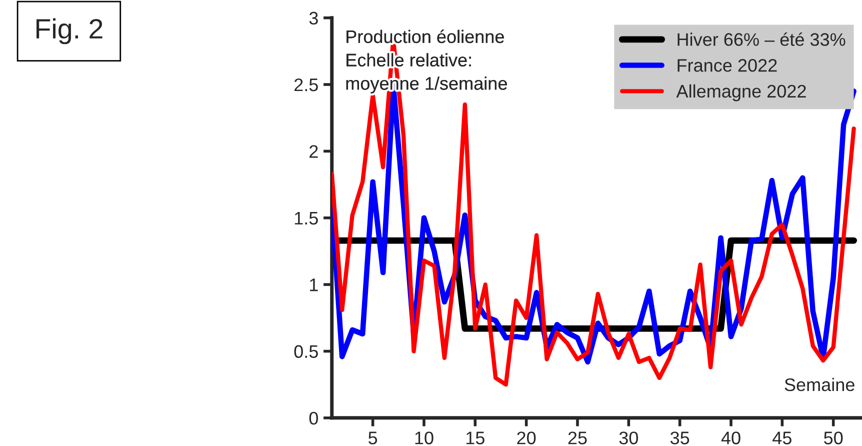  Describe the element at coordinates (424, 438) in the screenshot. I see `x-tick-label: 10` at that location.